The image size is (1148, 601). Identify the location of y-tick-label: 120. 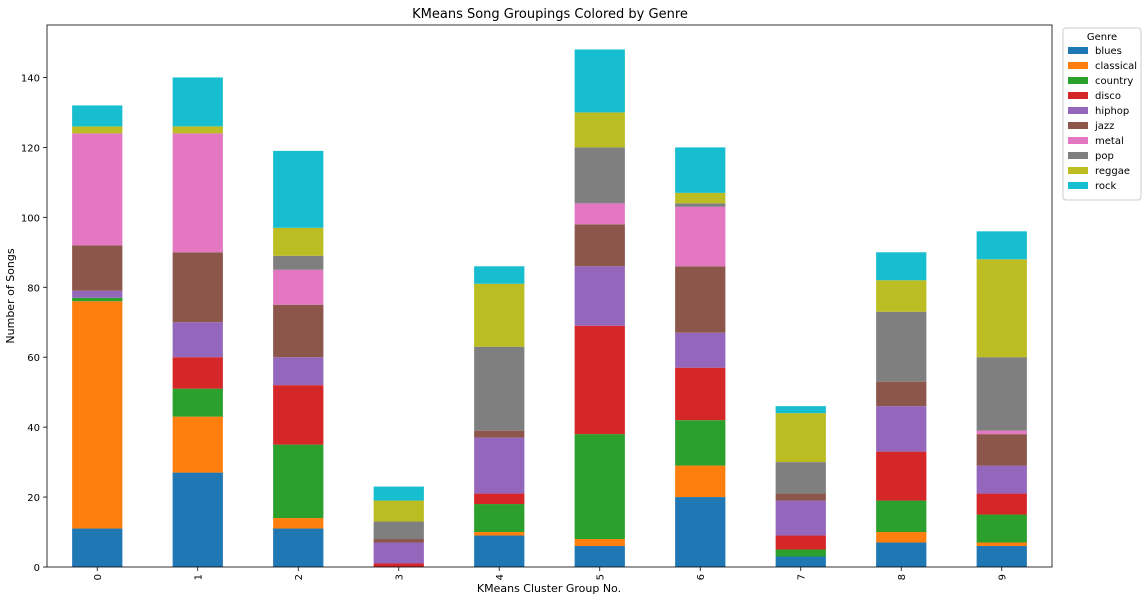
(30, 148).